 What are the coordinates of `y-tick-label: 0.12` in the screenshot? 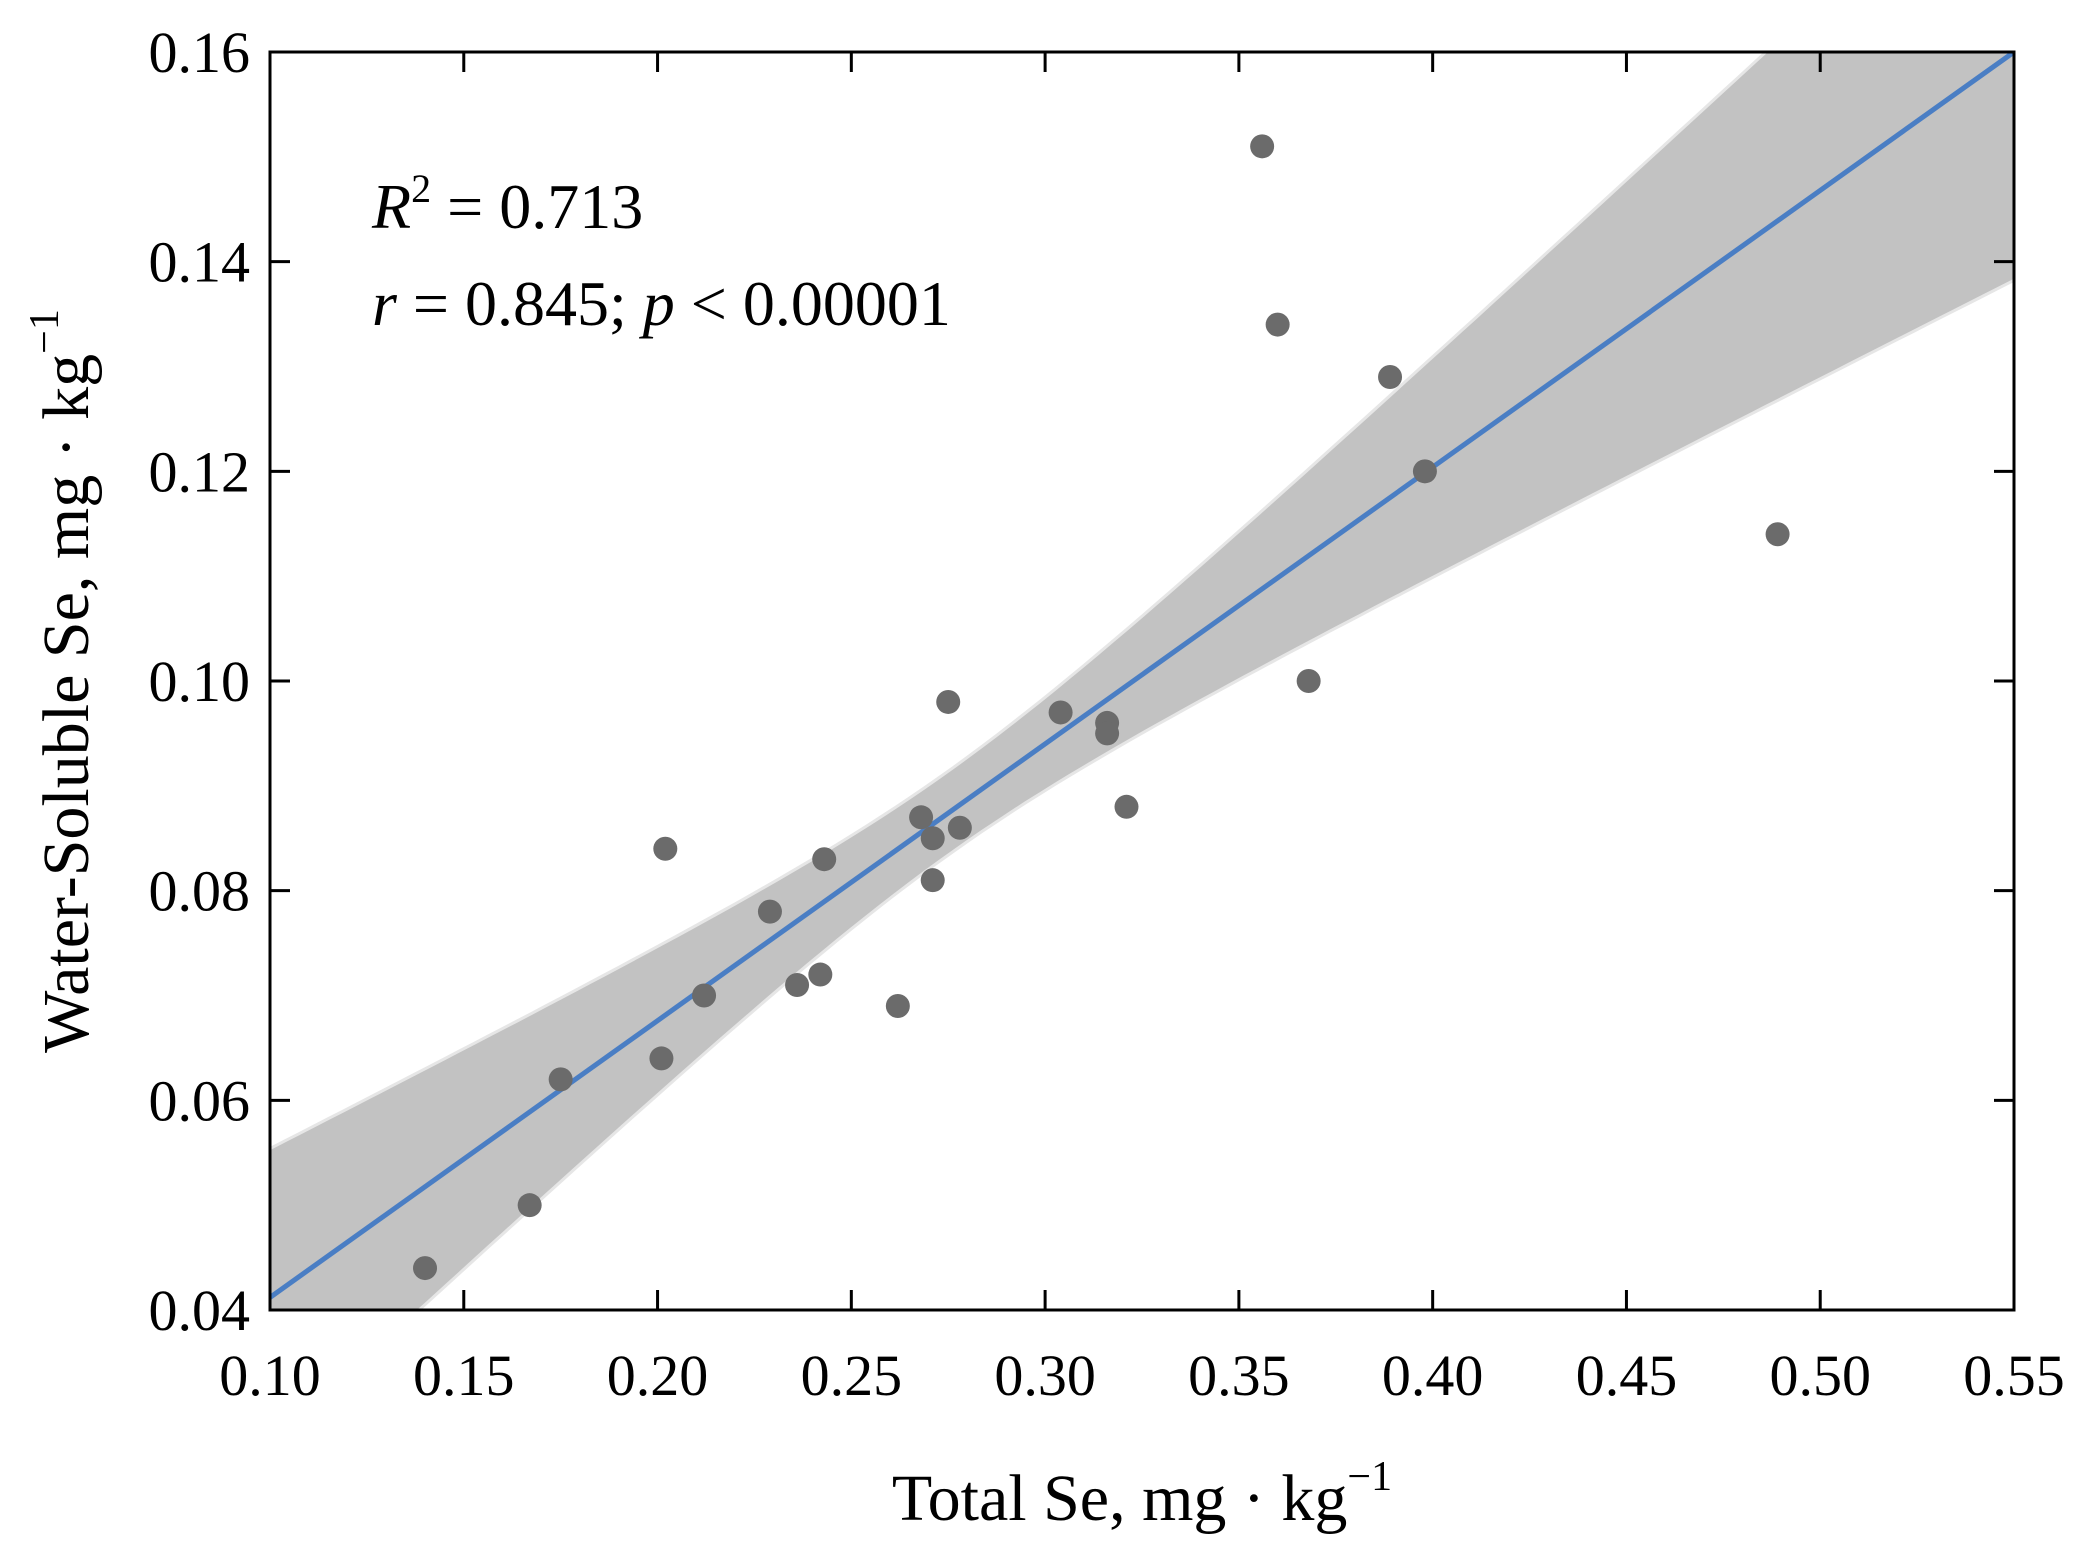 It's located at (200, 471).